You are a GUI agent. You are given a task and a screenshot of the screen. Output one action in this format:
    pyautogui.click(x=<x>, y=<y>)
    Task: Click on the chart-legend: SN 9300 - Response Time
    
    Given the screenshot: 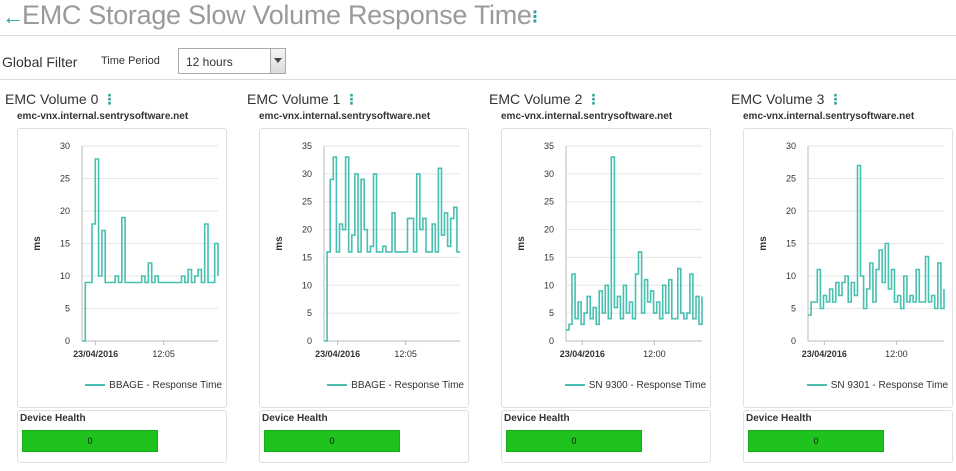 What is the action you would take?
    pyautogui.click(x=635, y=385)
    